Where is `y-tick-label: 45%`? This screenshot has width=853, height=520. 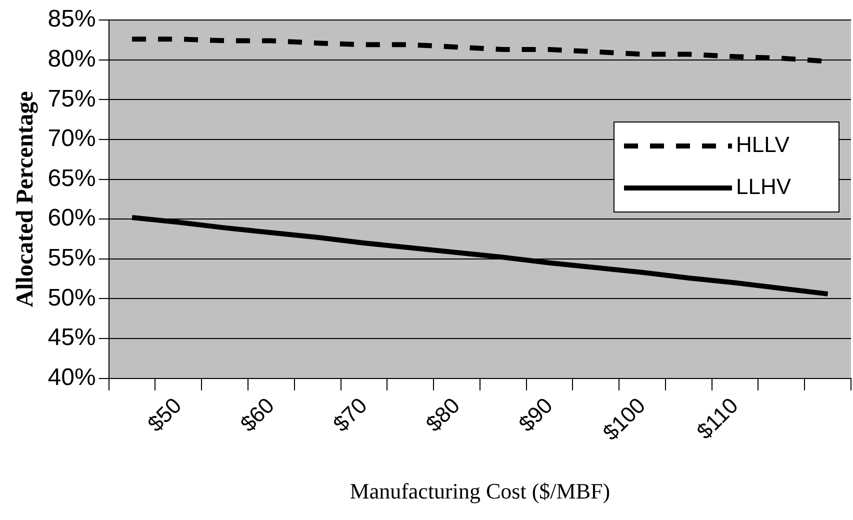
y-tick-label: 45% is located at coordinates (72, 338).